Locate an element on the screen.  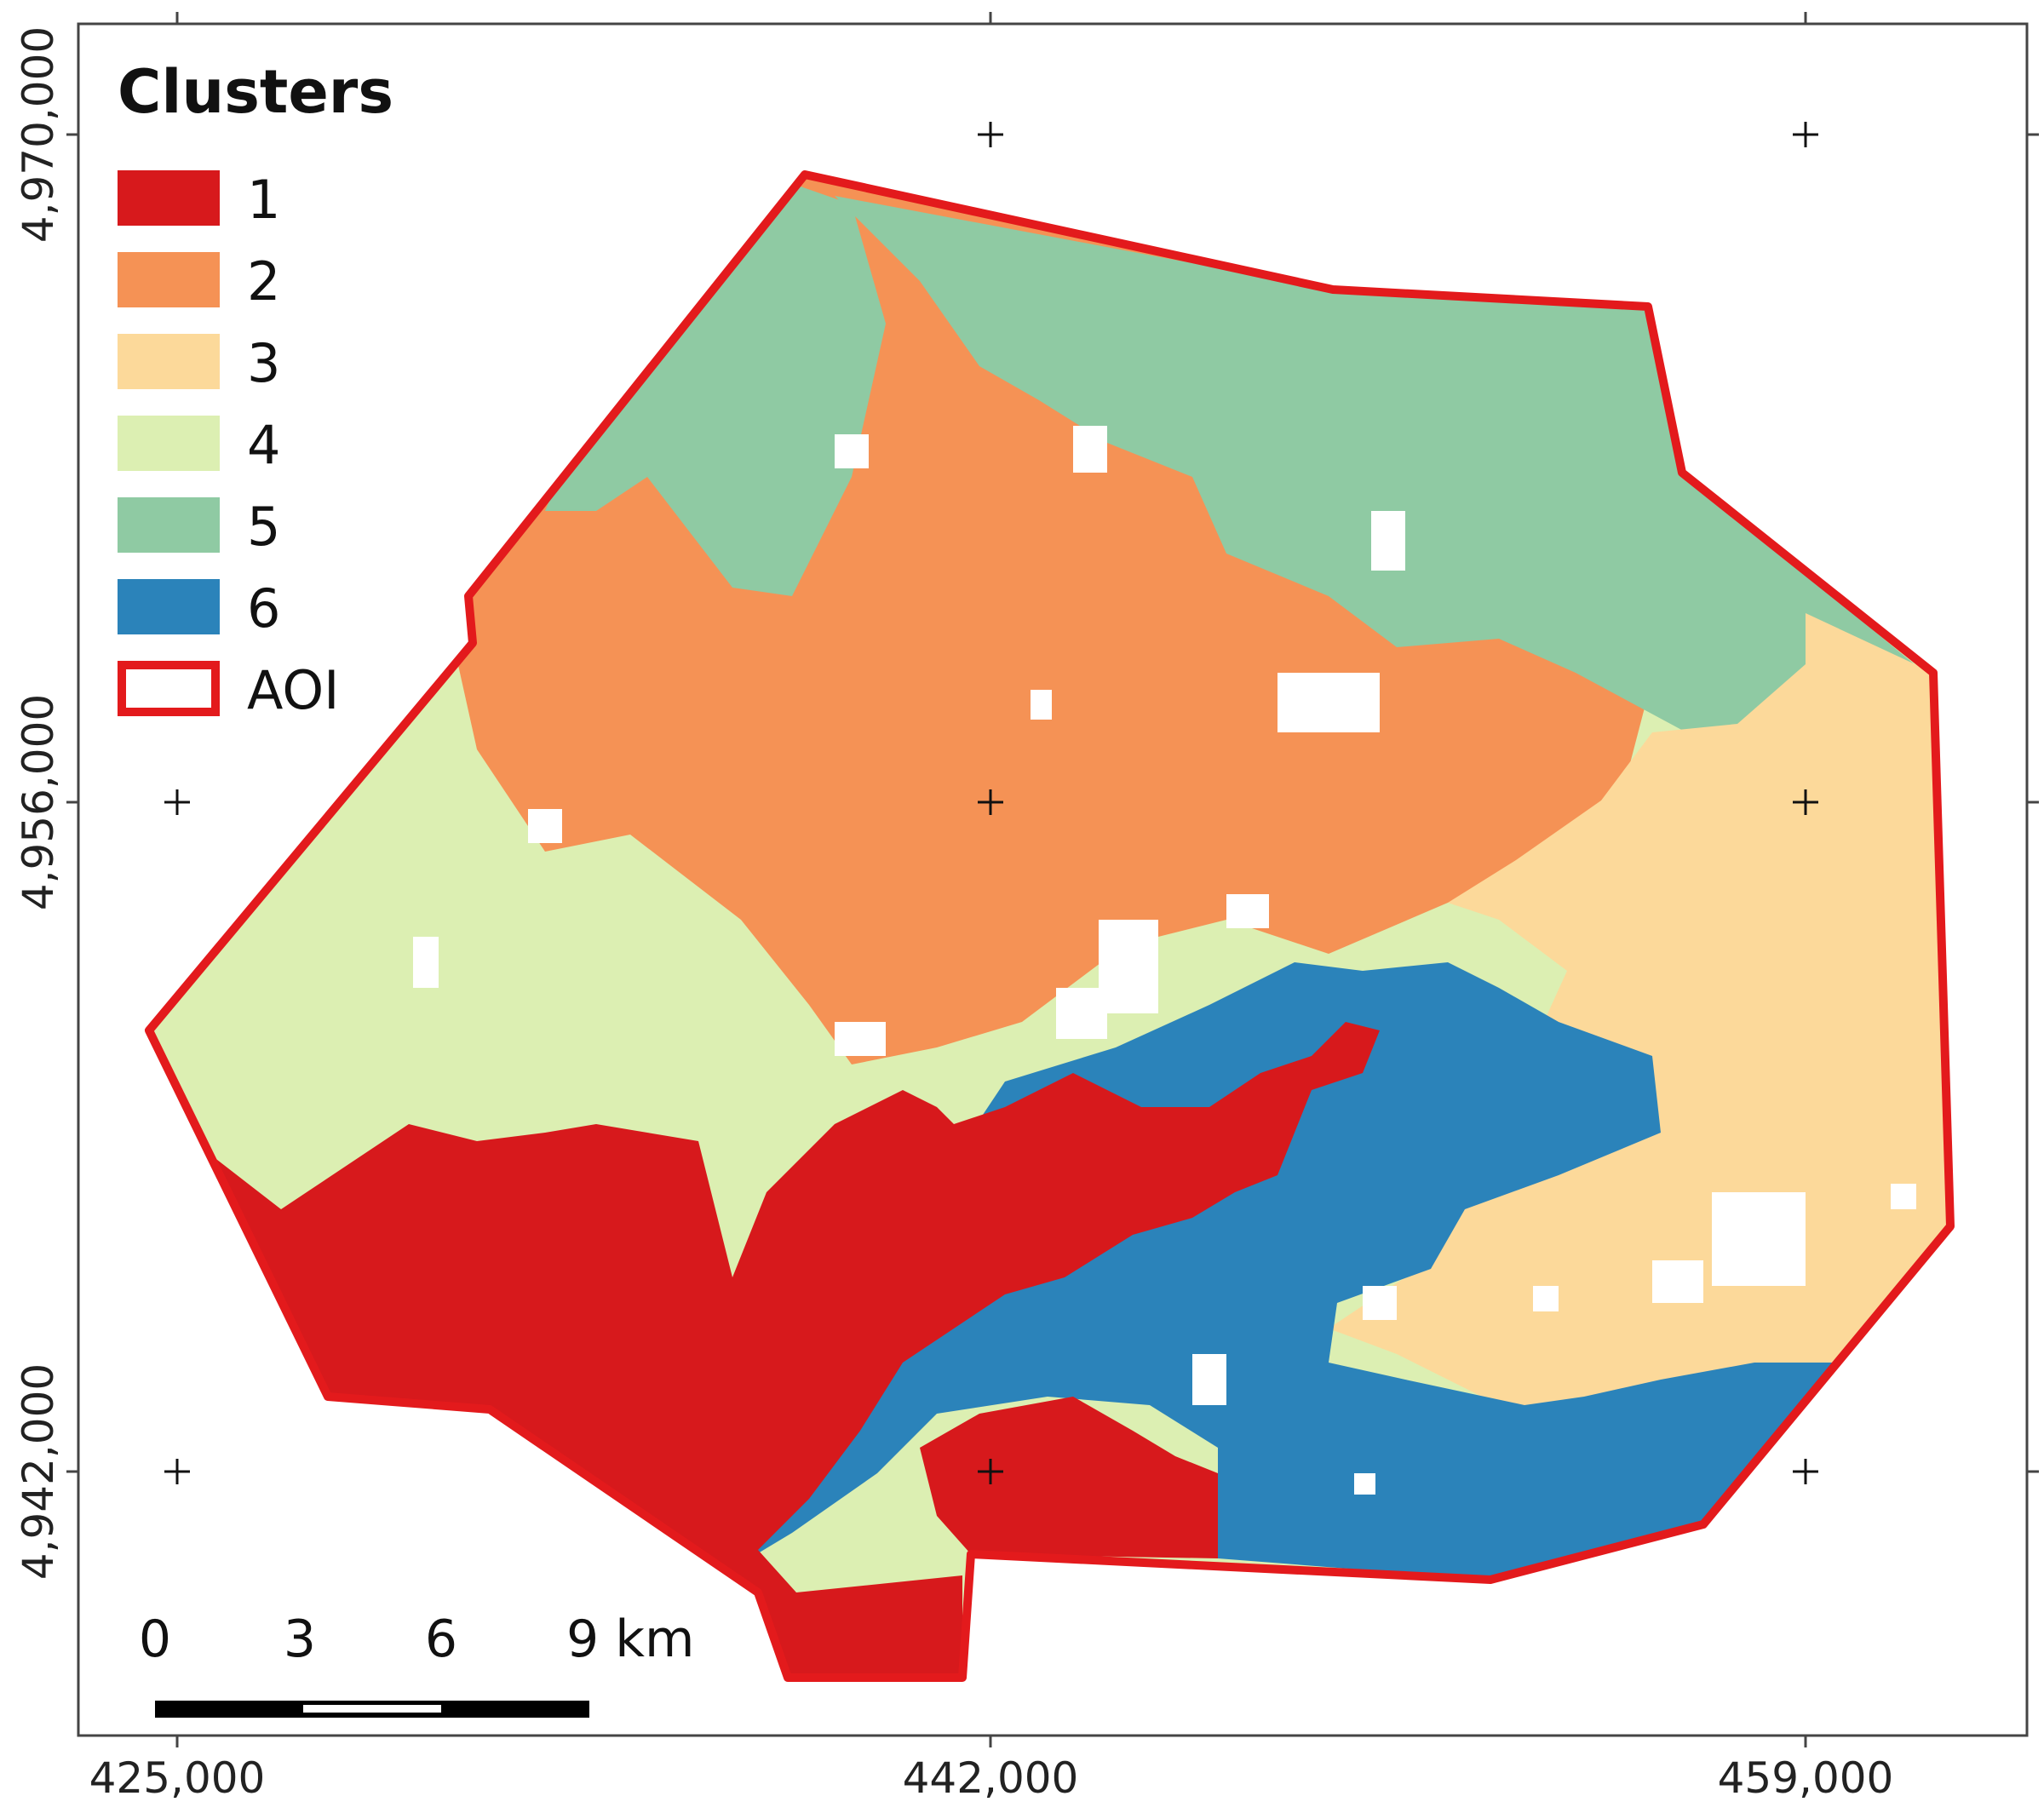
y-axis-label-4970000: 4,970,000 is located at coordinates (38, 135).